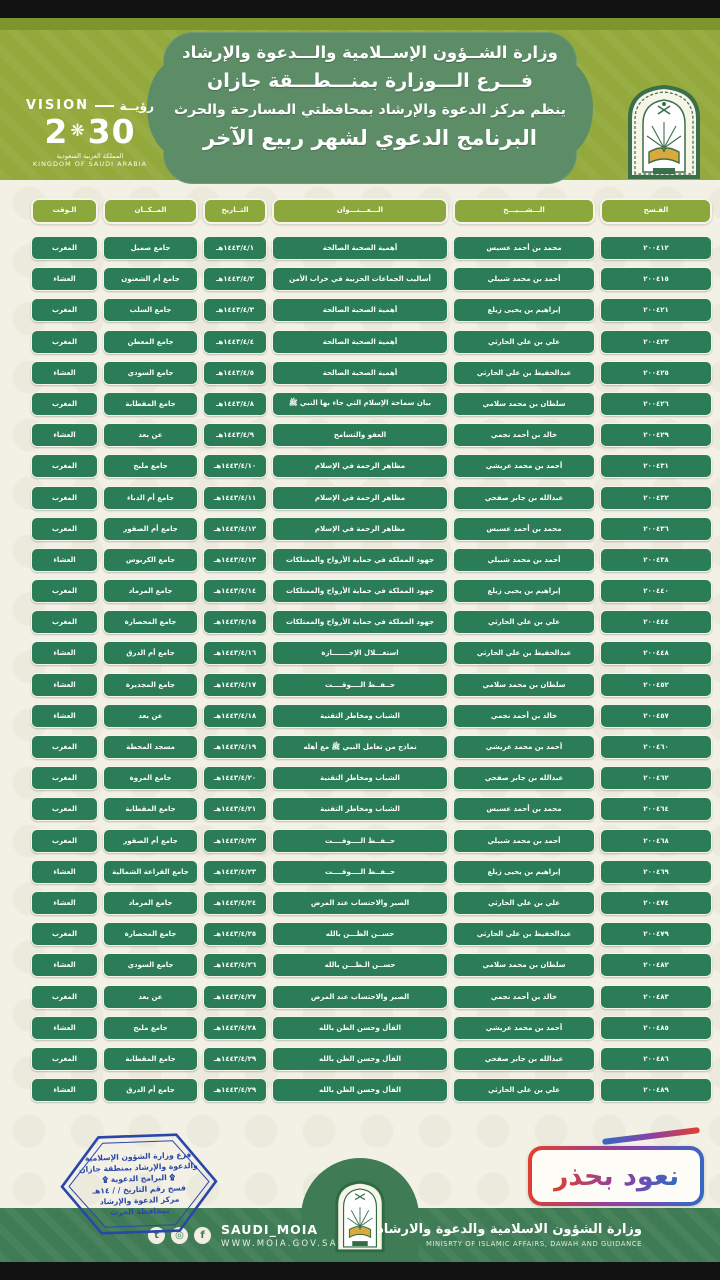  Describe the element at coordinates (150, 341) in the screenshot. I see `cell-place: جامع المعطن` at that location.